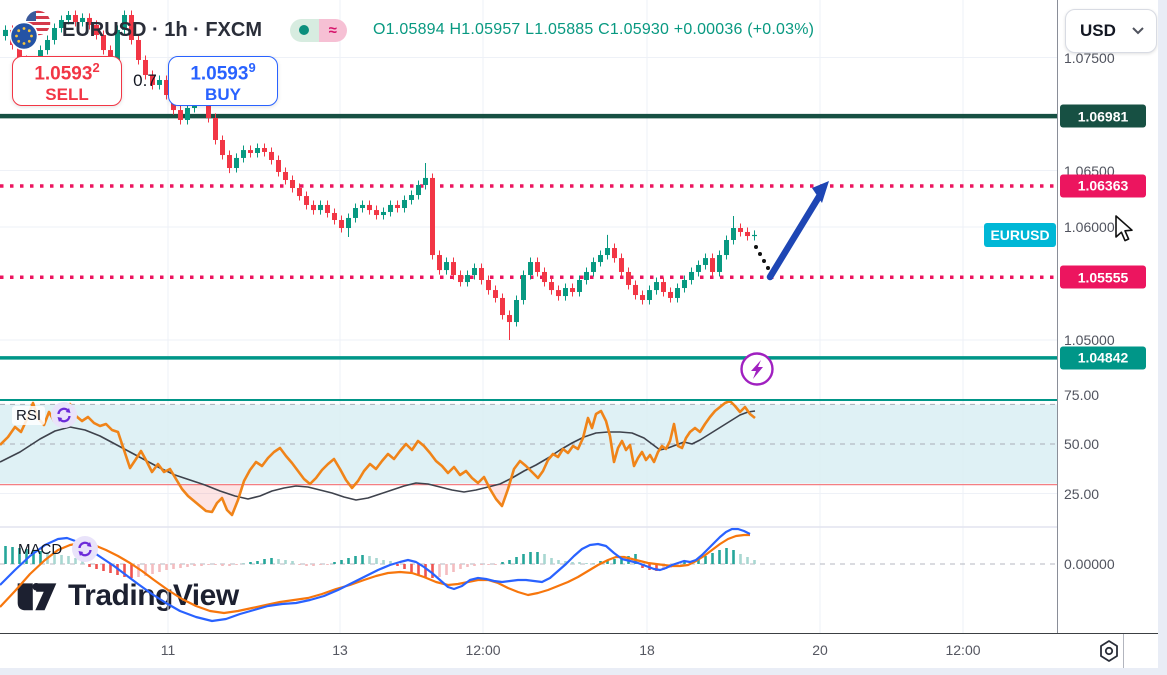 The width and height of the screenshot is (1167, 675). Describe the element at coordinates (64, 415) in the screenshot. I see `rsi-refresh-icon` at that location.